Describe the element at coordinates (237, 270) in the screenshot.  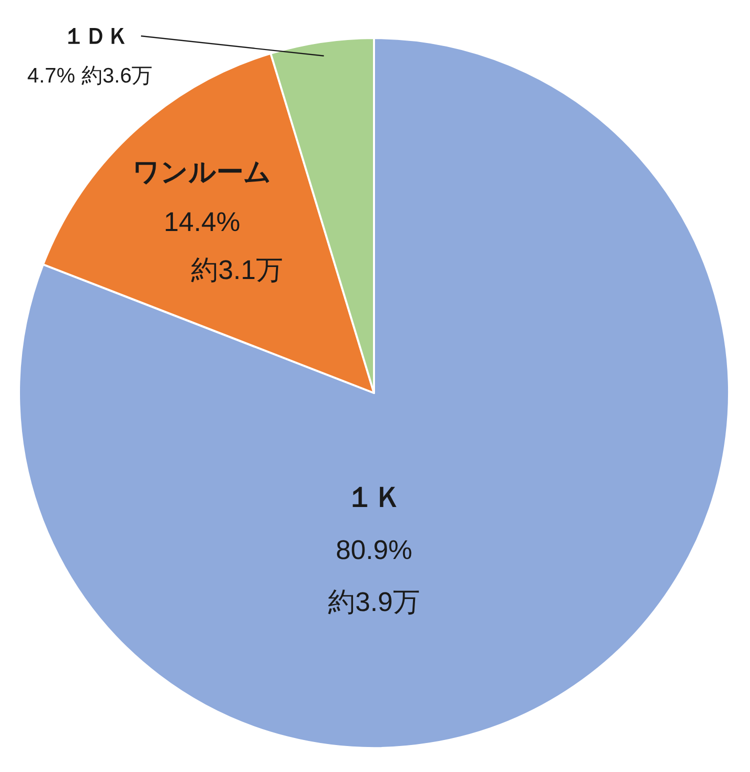
I see `text: 約3.1万` at that location.